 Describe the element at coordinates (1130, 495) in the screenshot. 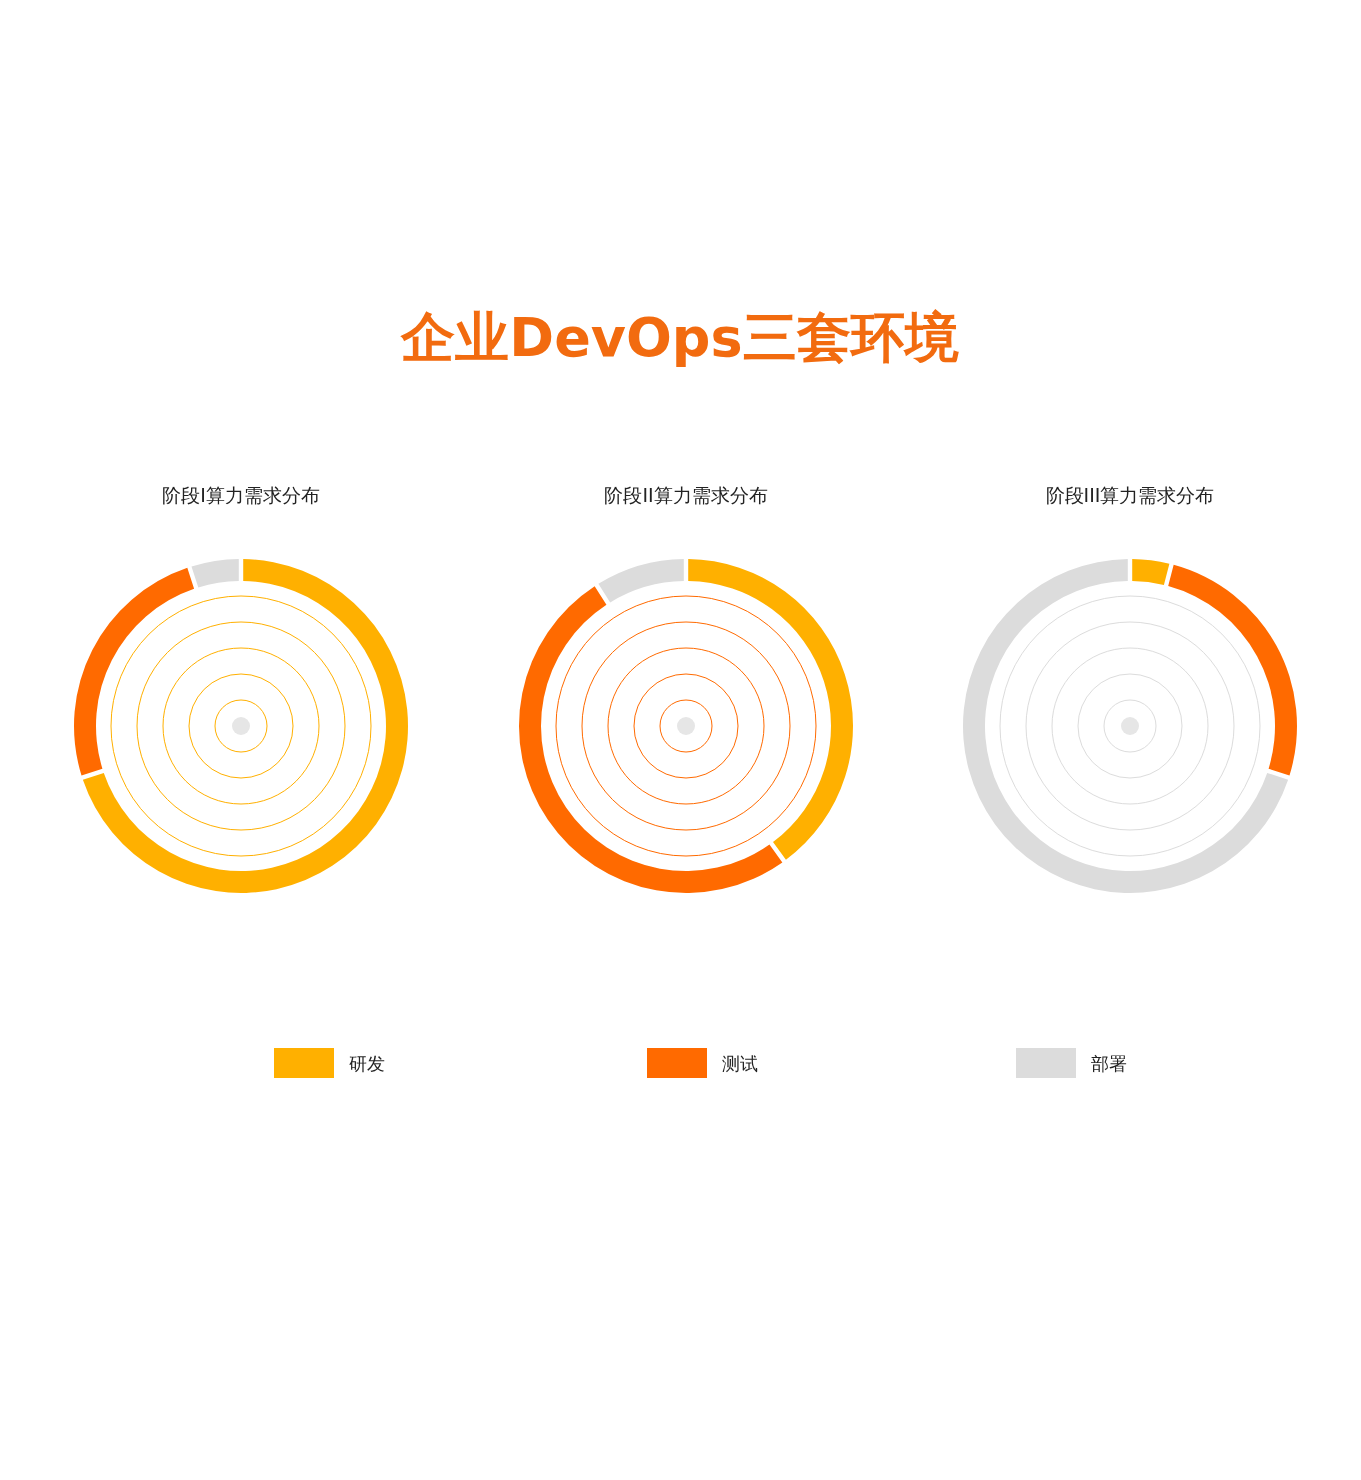

I see `chart-title: 阶段III算力需求分布` at that location.